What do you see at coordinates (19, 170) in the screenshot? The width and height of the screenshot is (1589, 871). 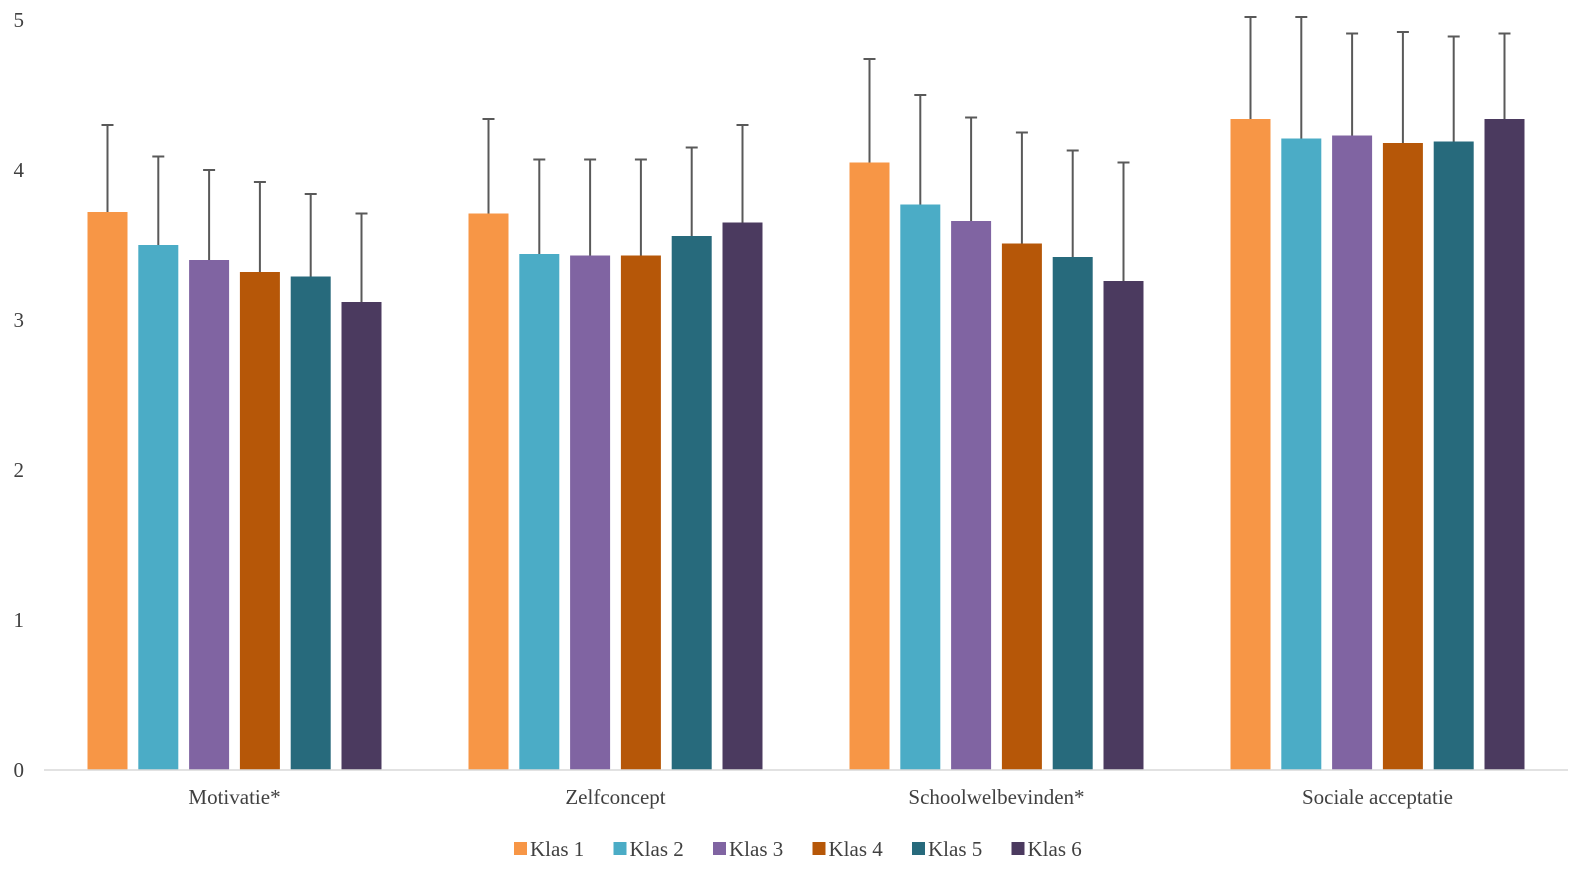 I see `y-tick-label: 4` at bounding box center [19, 170].